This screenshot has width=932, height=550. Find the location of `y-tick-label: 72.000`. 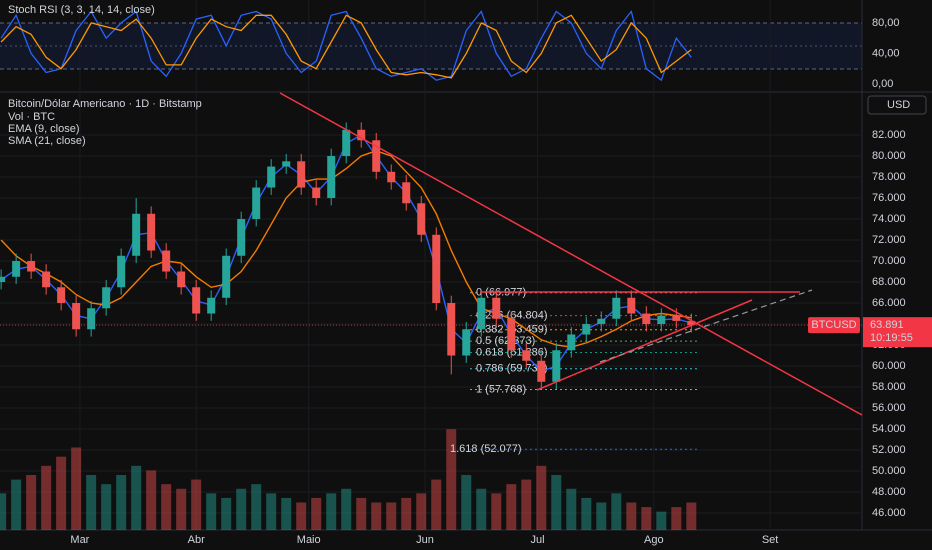

y-tick-label: 72.000 is located at coordinates (889, 240).